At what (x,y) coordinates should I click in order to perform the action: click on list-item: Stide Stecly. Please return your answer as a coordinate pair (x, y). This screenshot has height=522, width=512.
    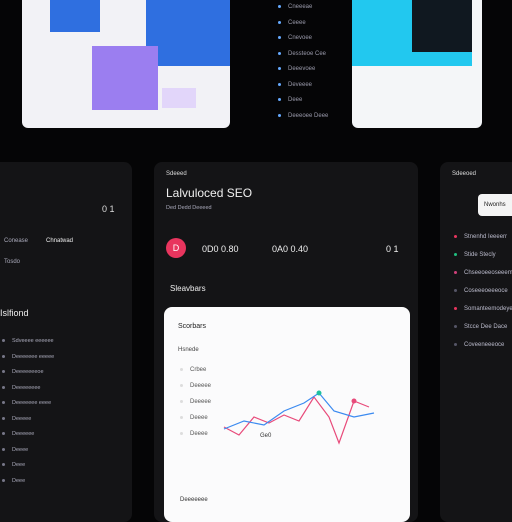
    Looking at the image, I should click on (480, 255).